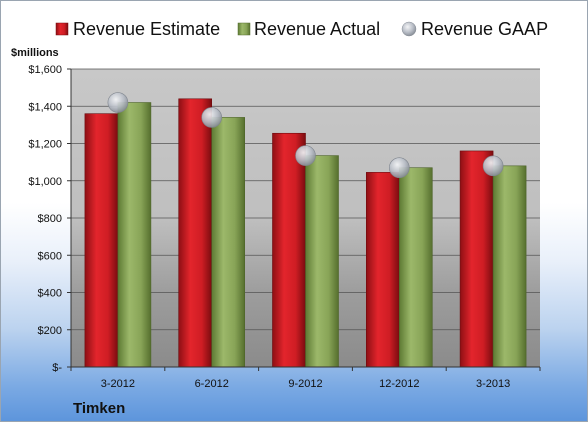 The width and height of the screenshot is (588, 422). I want to click on legend-label-revenue-actual: Revenue Actual, so click(317, 29).